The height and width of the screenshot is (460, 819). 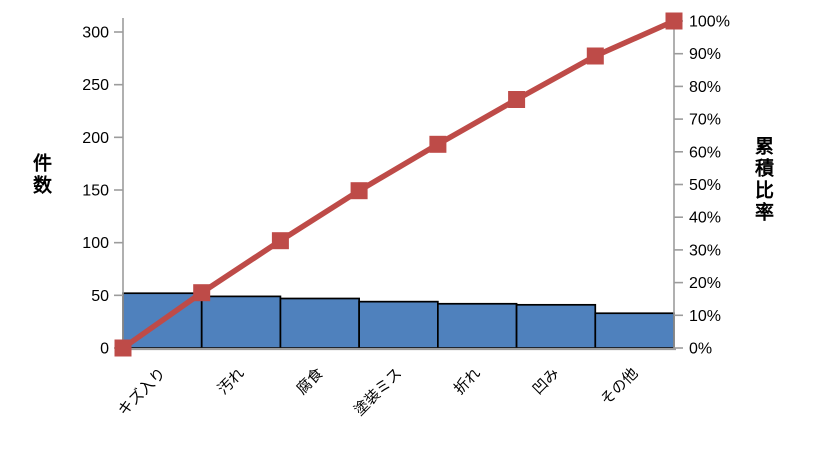 What do you see at coordinates (620, 387) in the screenshot?
I see `category-label-その他: その他` at bounding box center [620, 387].